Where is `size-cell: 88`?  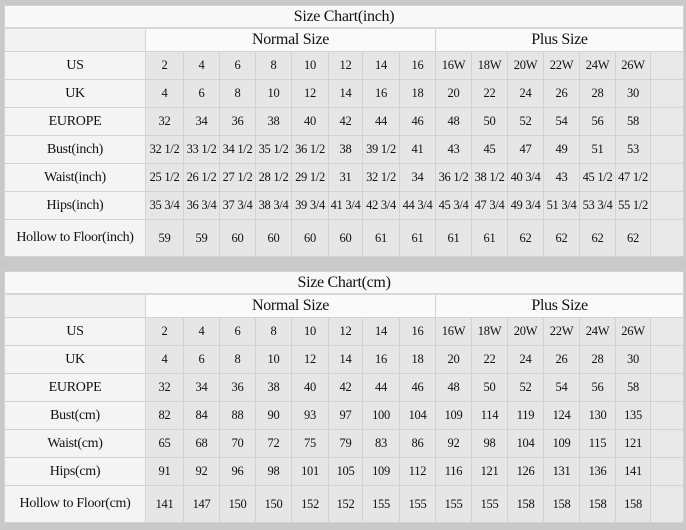 size-cell: 88 is located at coordinates (237, 415).